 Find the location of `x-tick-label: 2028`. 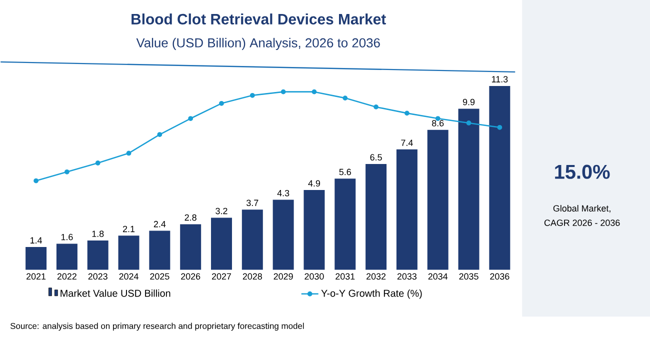

x-tick-label: 2028 is located at coordinates (252, 276).